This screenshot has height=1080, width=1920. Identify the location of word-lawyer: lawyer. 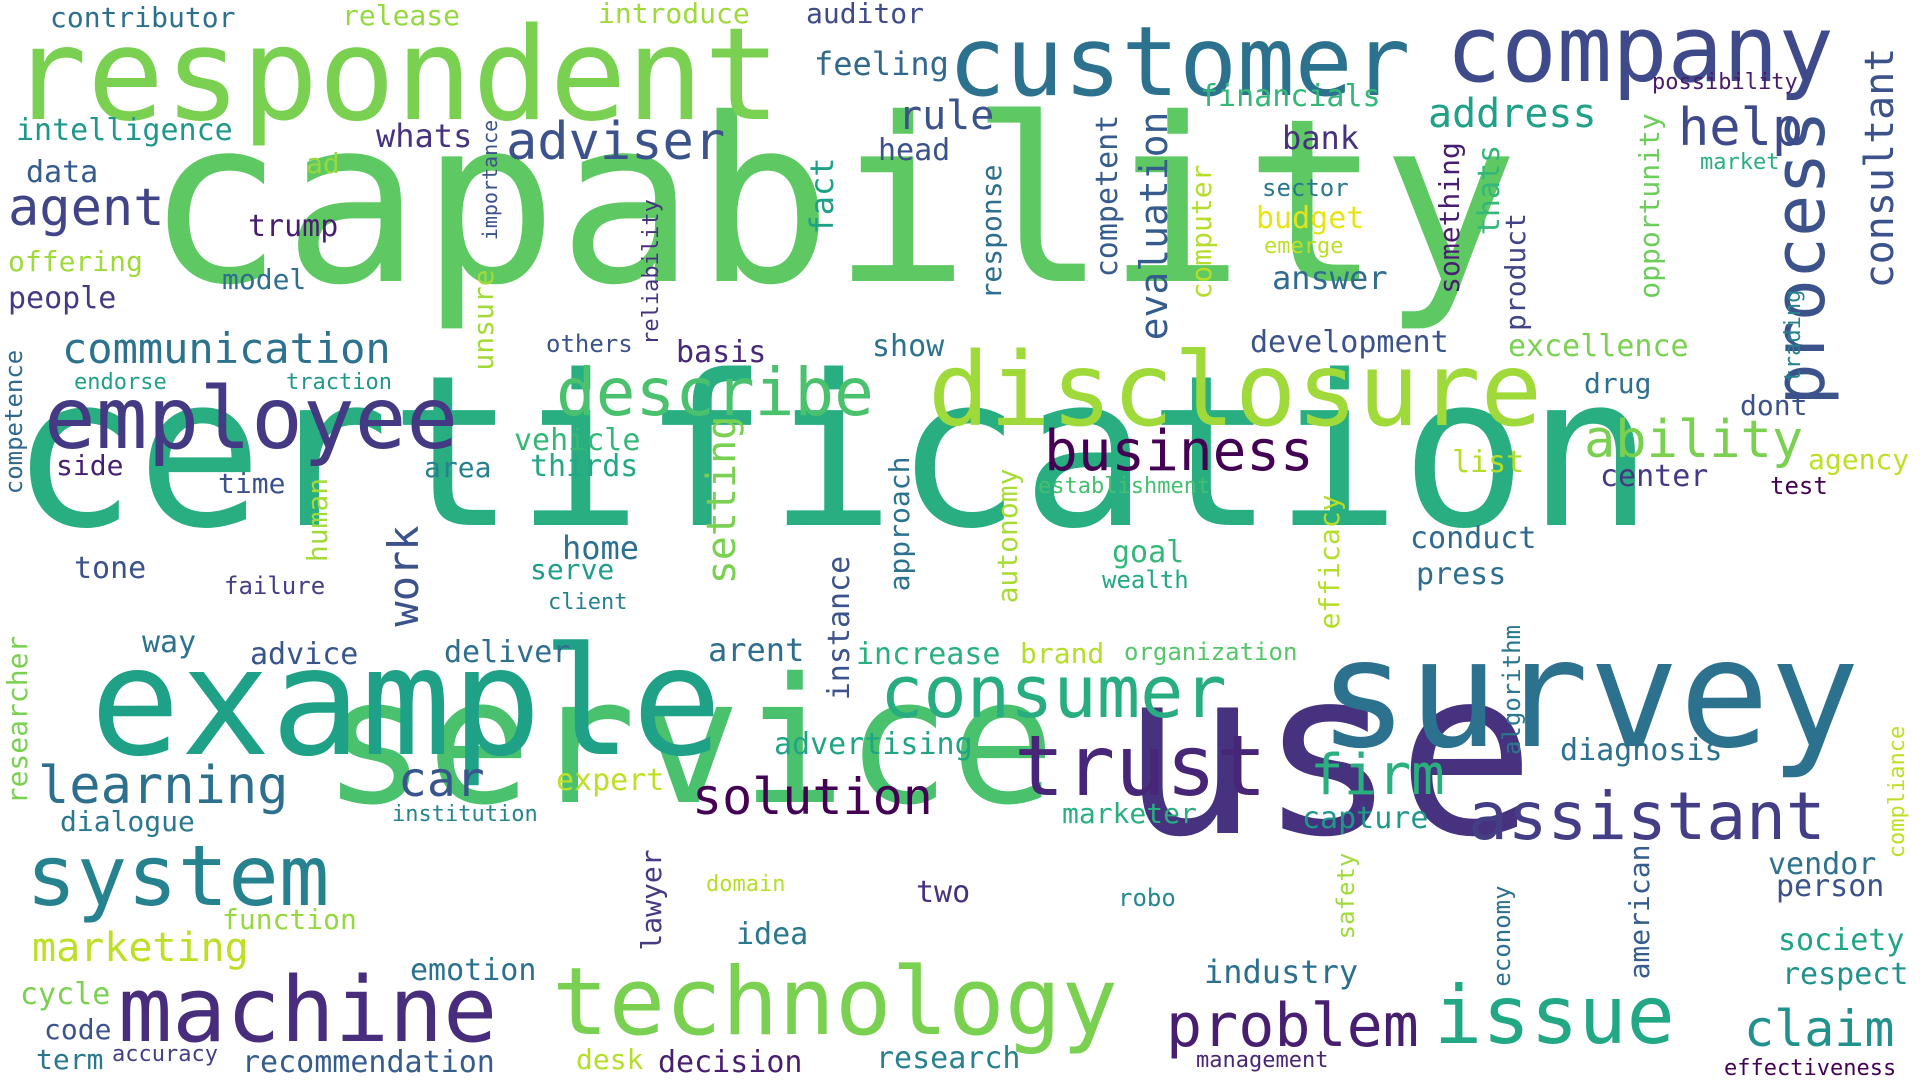
(651, 900).